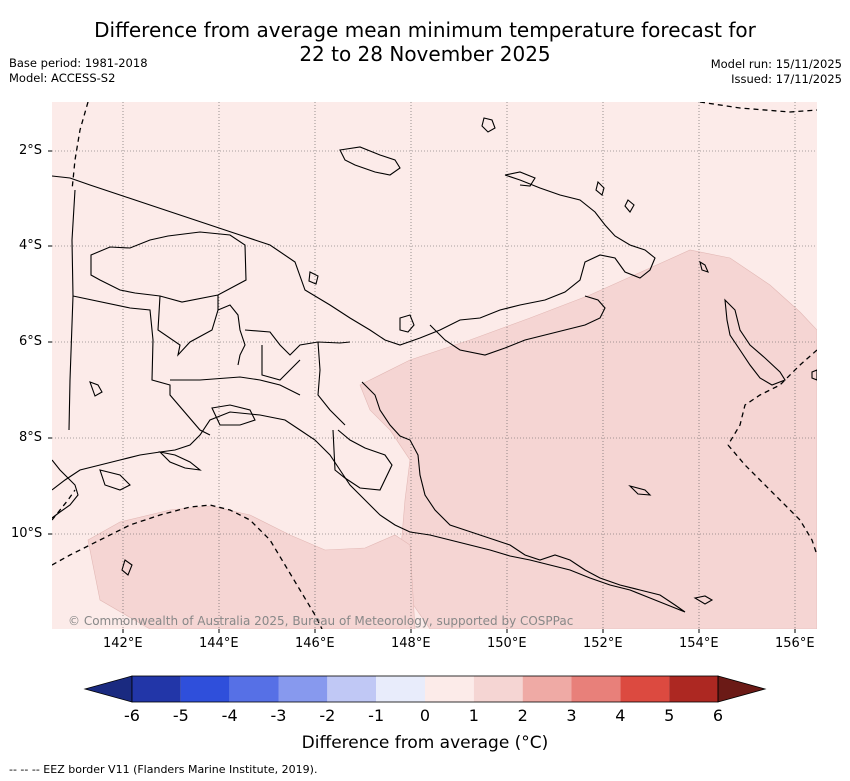 This screenshot has height=781, width=850. What do you see at coordinates (795, 643) in the screenshot?
I see `lon-label: 156°E` at bounding box center [795, 643].